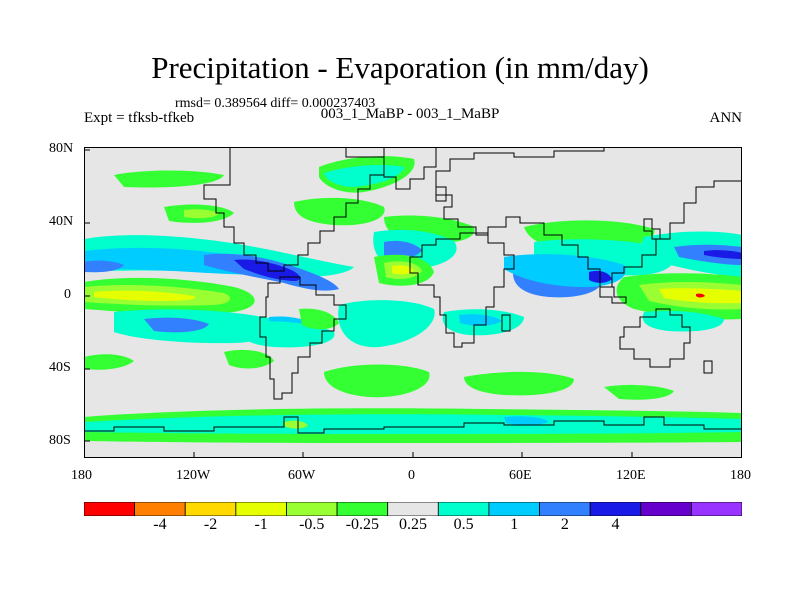 The height and width of the screenshot is (600, 800). Describe the element at coordinates (655, 338) in the screenshot. I see `outline-australia` at that location.